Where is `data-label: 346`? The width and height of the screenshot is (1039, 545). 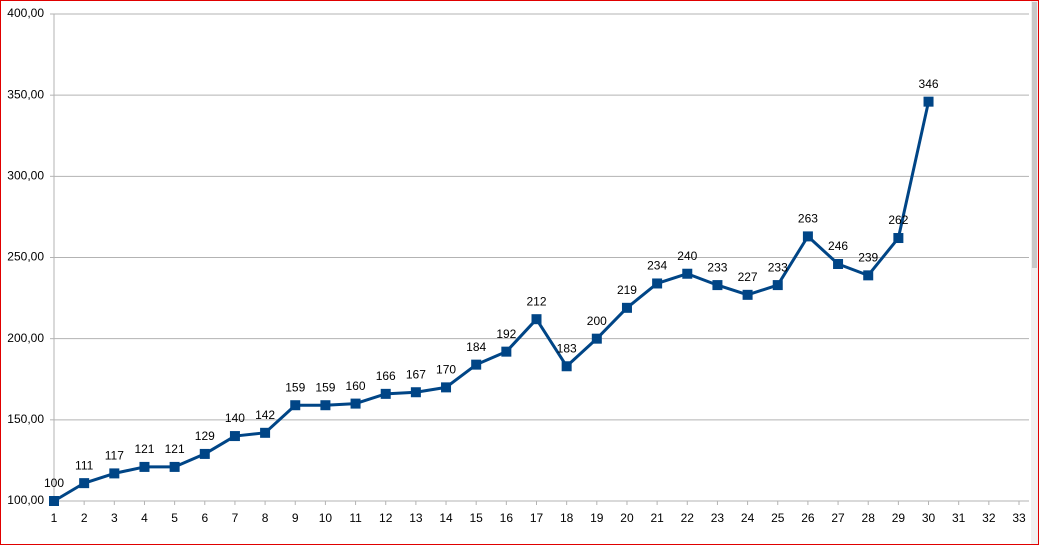 data-label: 346 is located at coordinates (929, 84).